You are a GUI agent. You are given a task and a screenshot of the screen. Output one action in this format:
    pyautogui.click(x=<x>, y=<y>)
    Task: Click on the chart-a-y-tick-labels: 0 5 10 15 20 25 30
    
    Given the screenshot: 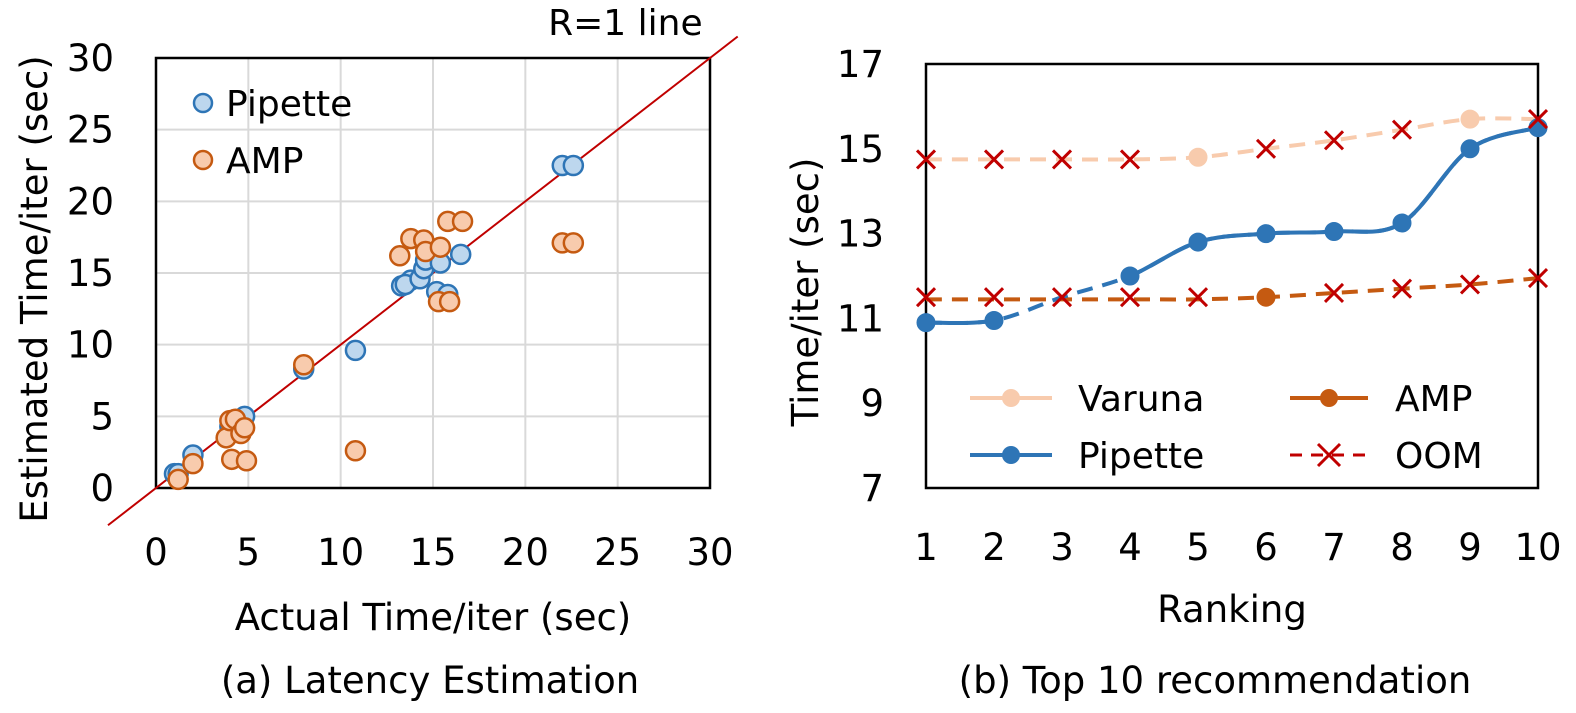 What is the action you would take?
    pyautogui.click(x=90, y=273)
    